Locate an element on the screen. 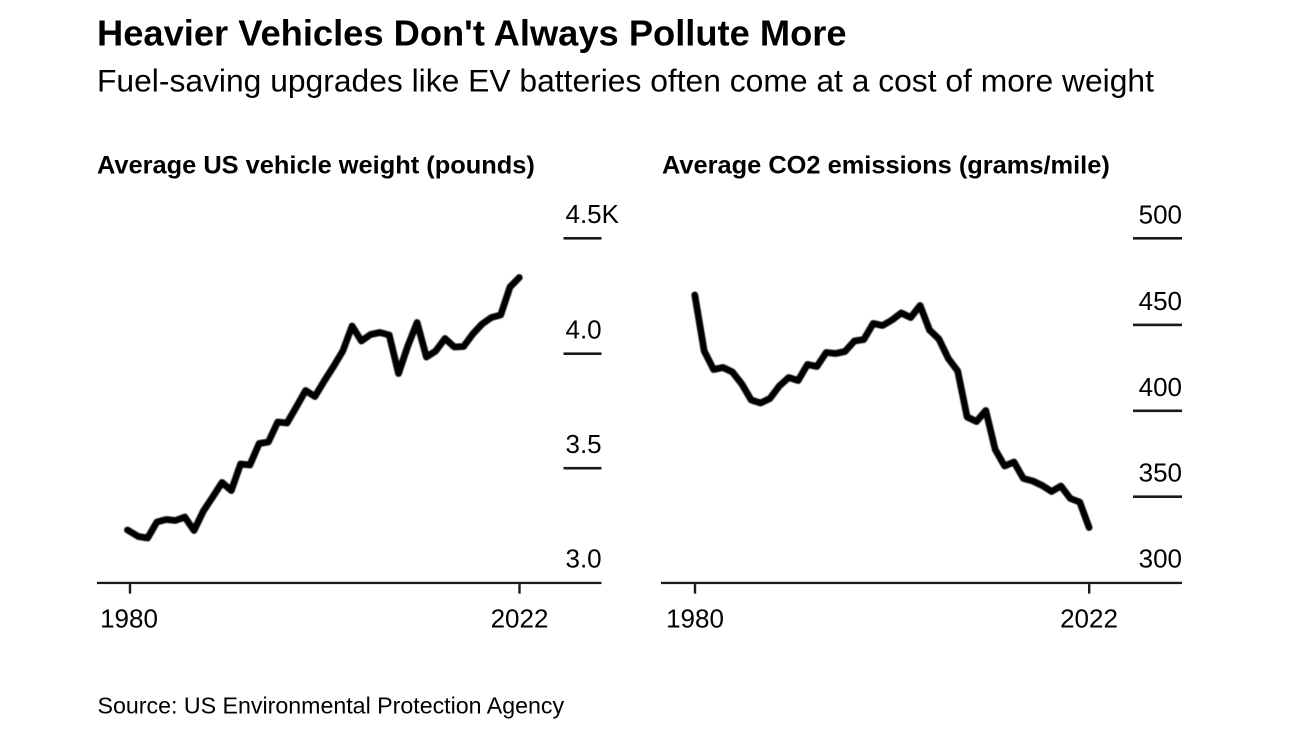 This screenshot has height=731, width=1300. svg-text: 400 is located at coordinates (1160, 387).